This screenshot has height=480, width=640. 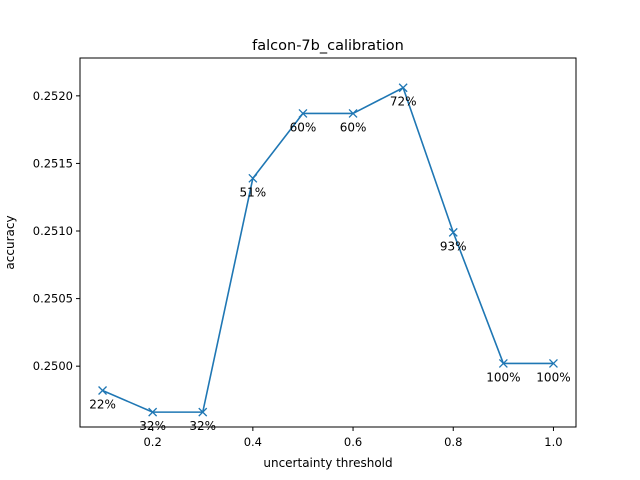 I want to click on data-label: 22%, so click(x=102, y=405).